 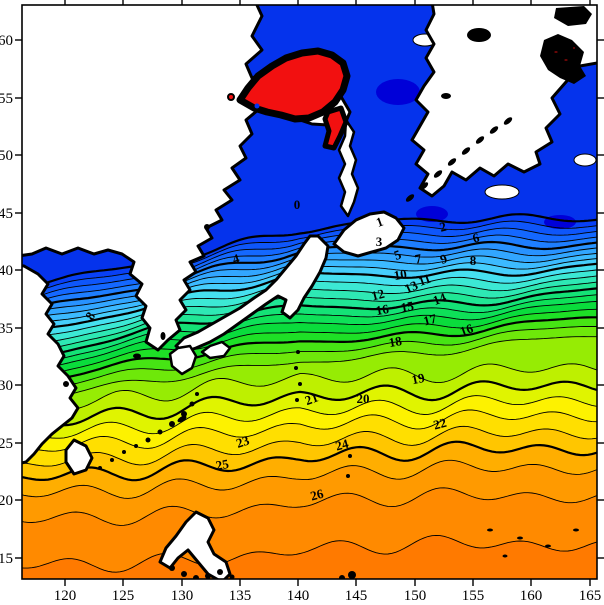 I want to click on contour-label-21: 21, so click(x=311, y=399).